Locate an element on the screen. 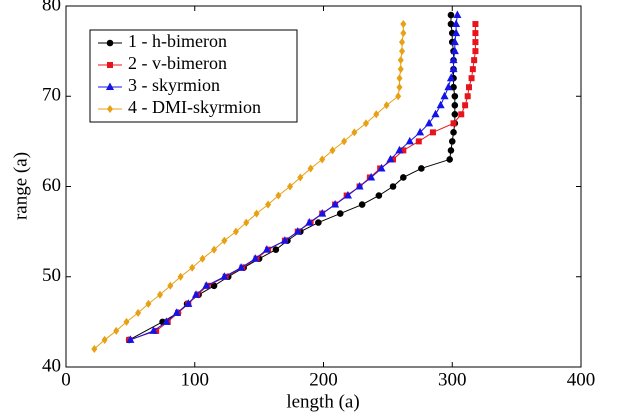 This screenshot has width=633, height=418. legend-label: 2 - v-bimeron is located at coordinates (177, 63).